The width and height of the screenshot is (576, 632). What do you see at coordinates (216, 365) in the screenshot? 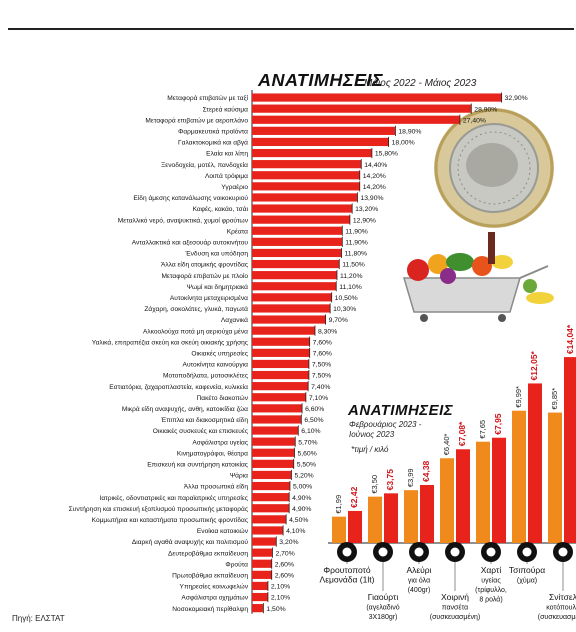
I see `main-category-label: Αυτοκίνητα καινούργια` at bounding box center [216, 365].